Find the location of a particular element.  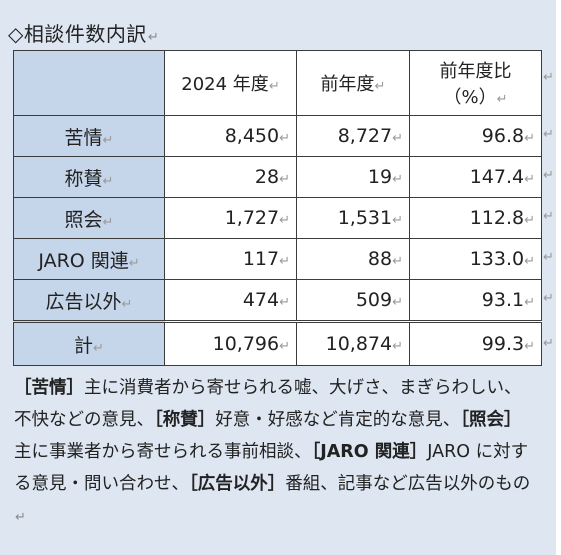

cell-previous: 19↵ is located at coordinates (353, 177).